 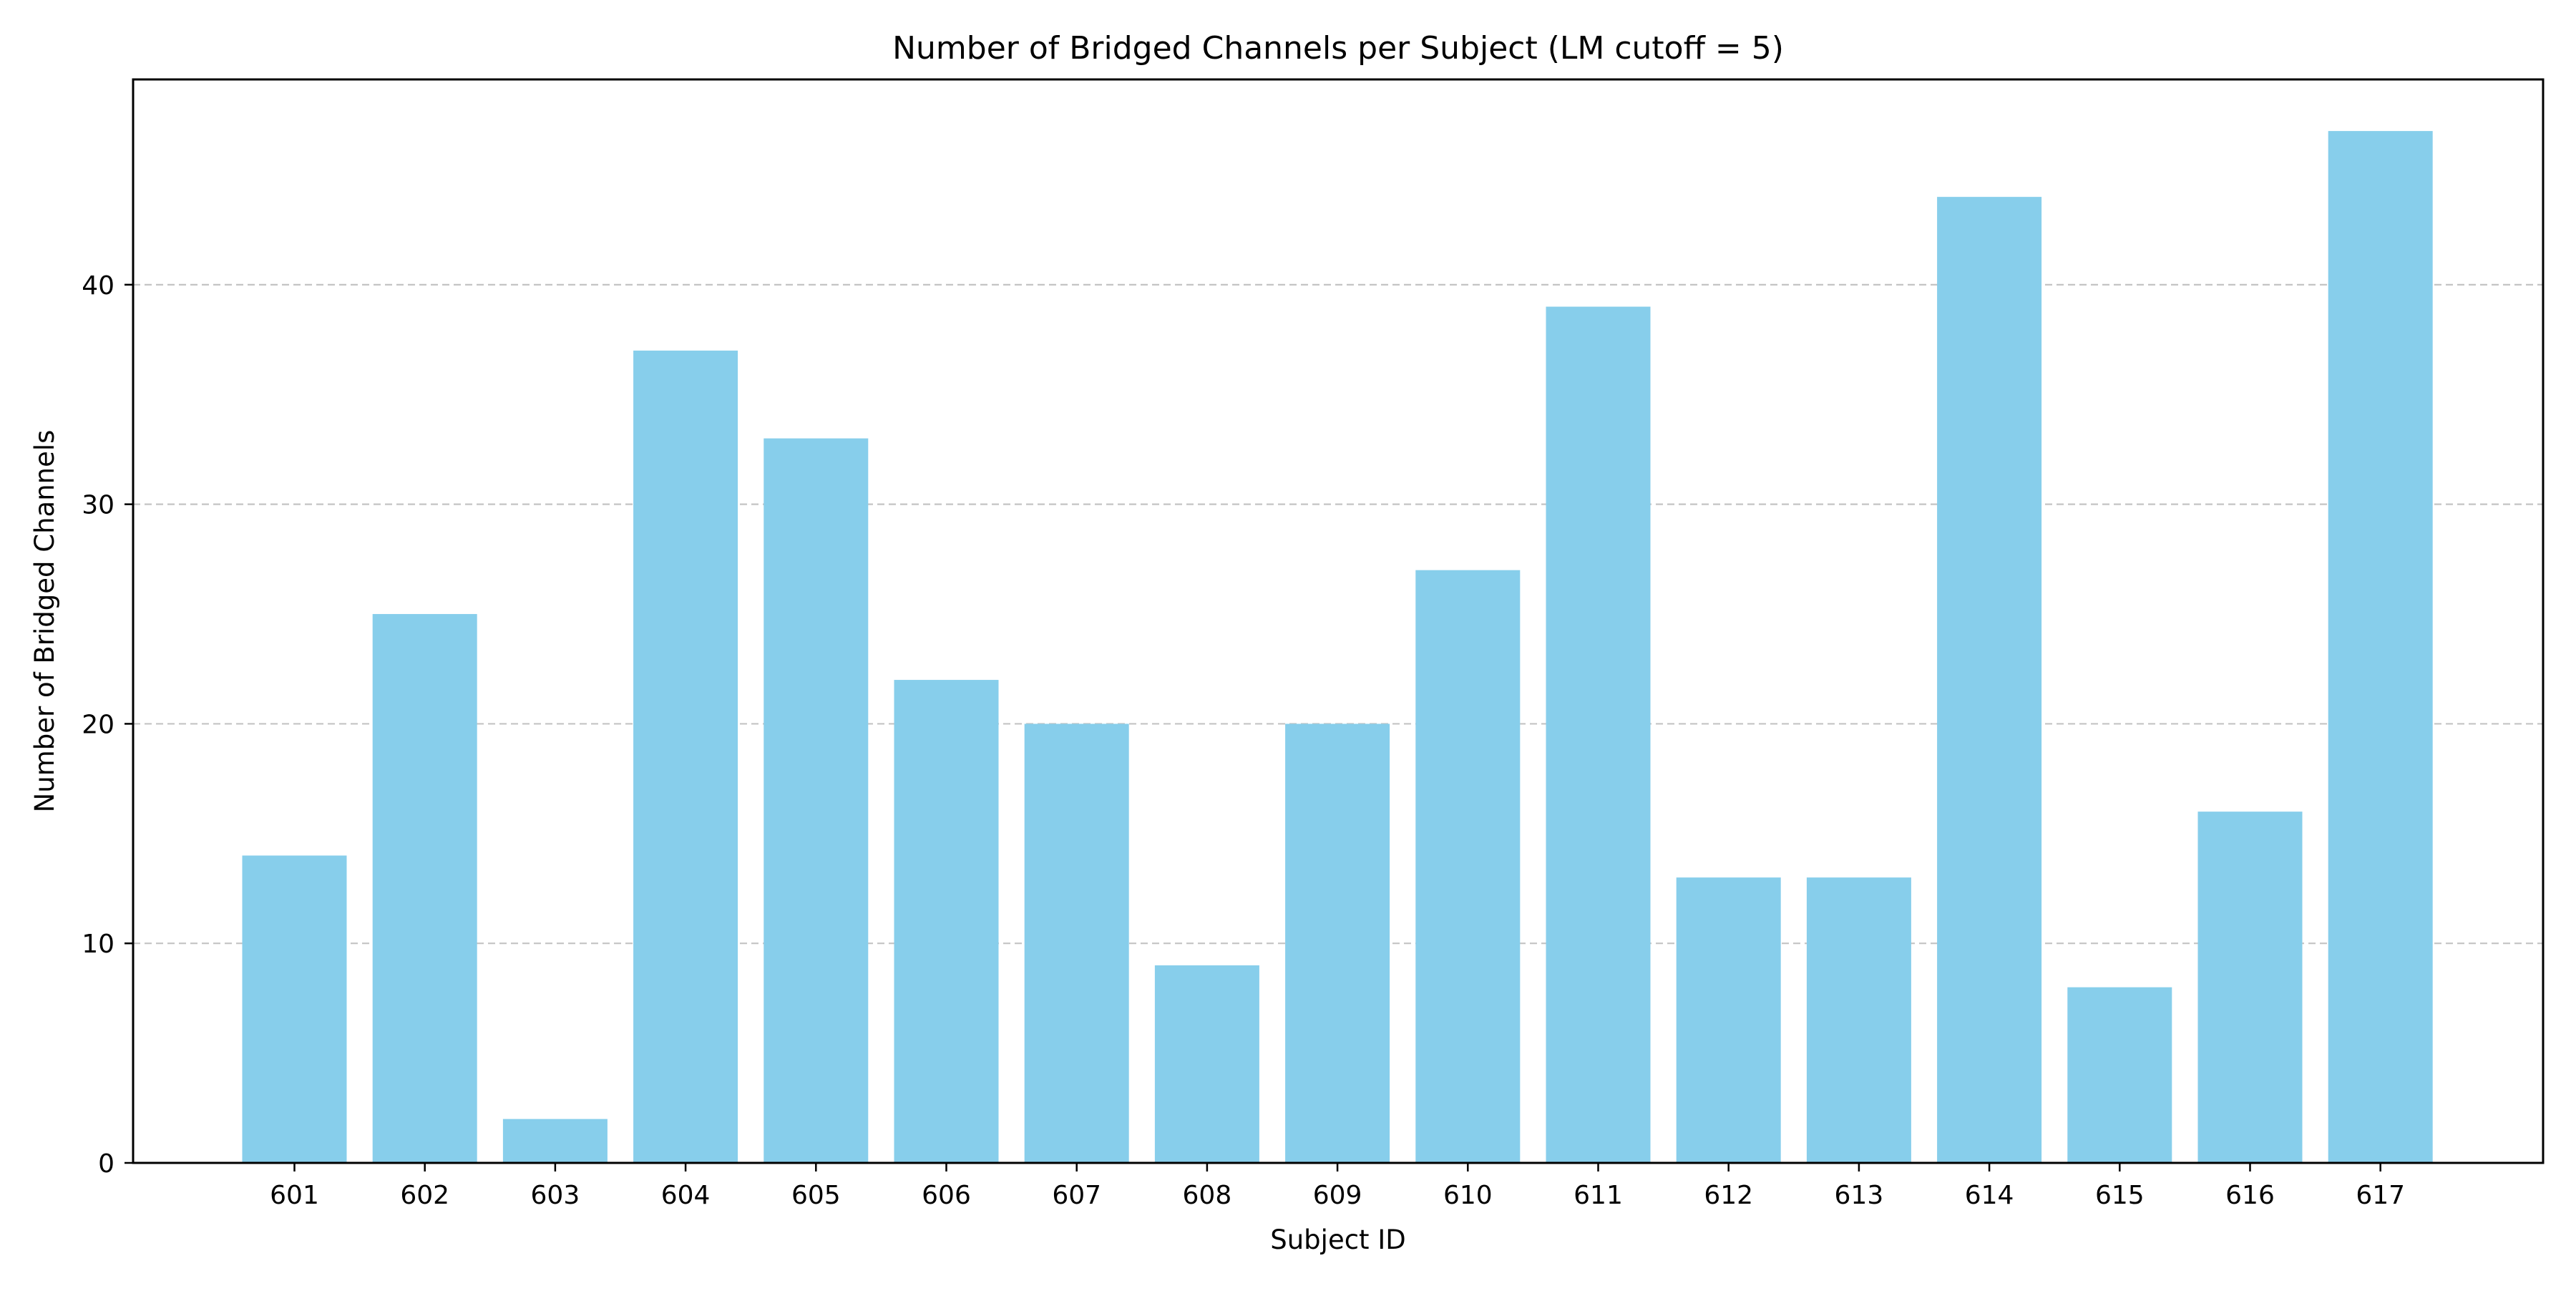 What do you see at coordinates (1468, 1195) in the screenshot?
I see `x-tick-label: 610` at bounding box center [1468, 1195].